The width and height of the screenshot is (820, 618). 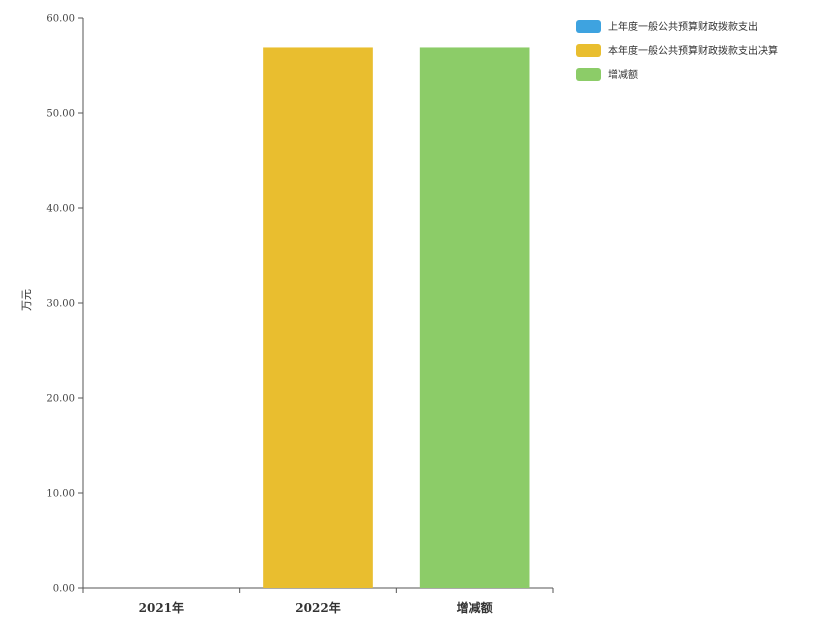 I want to click on y-tick-label: 50.00, so click(x=60, y=114).